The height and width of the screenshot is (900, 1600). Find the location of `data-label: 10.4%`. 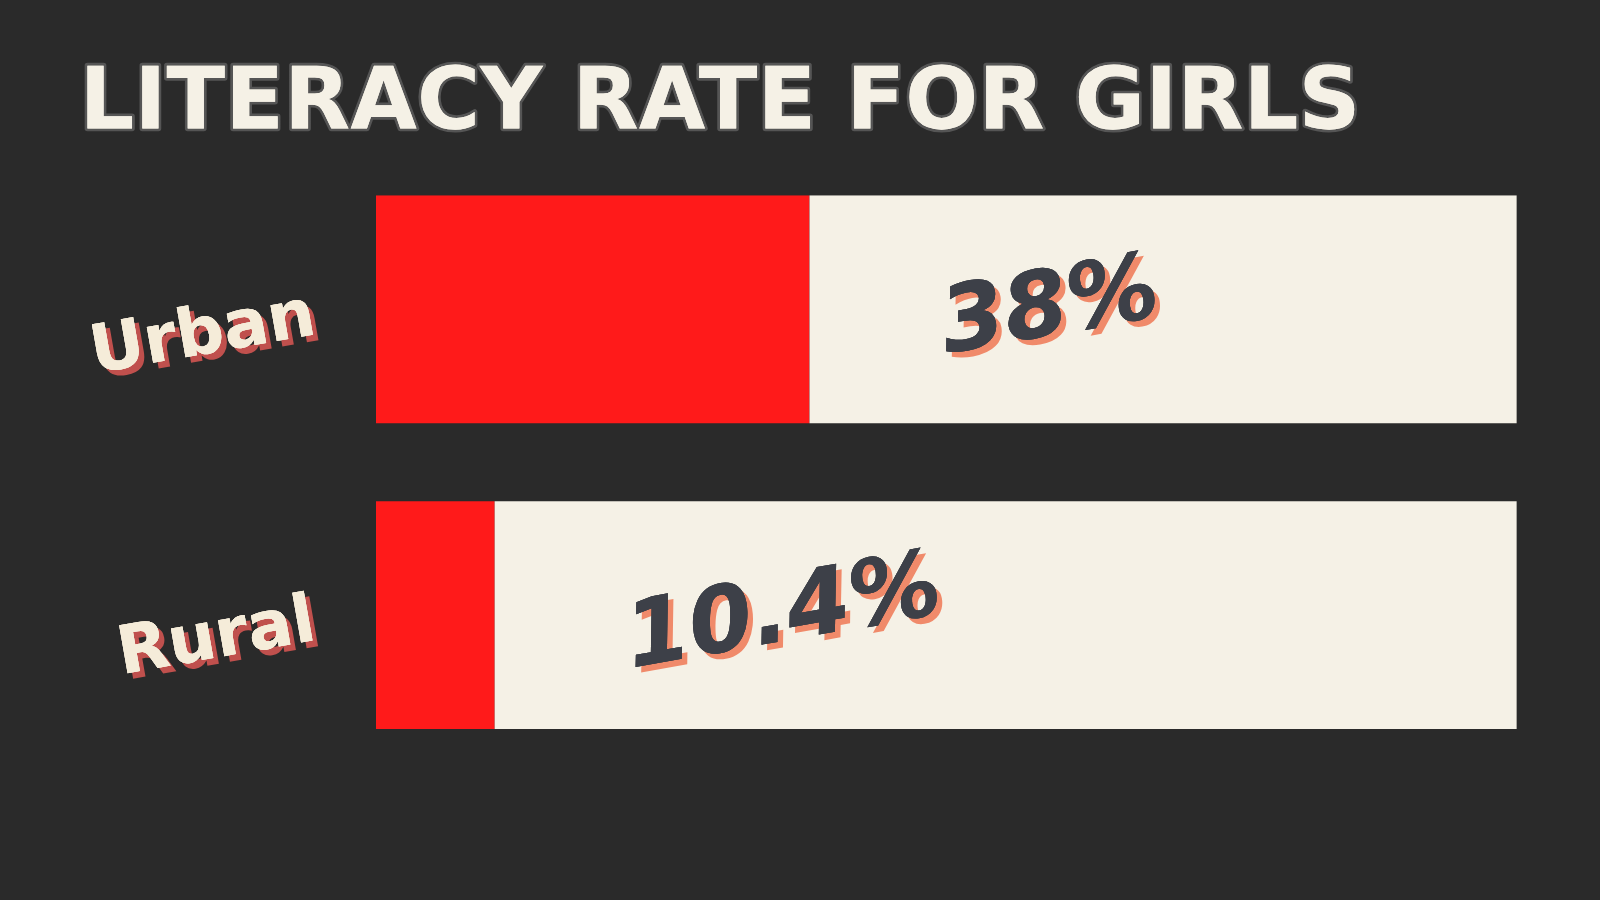

data-label: 10.4% is located at coordinates (783, 609).